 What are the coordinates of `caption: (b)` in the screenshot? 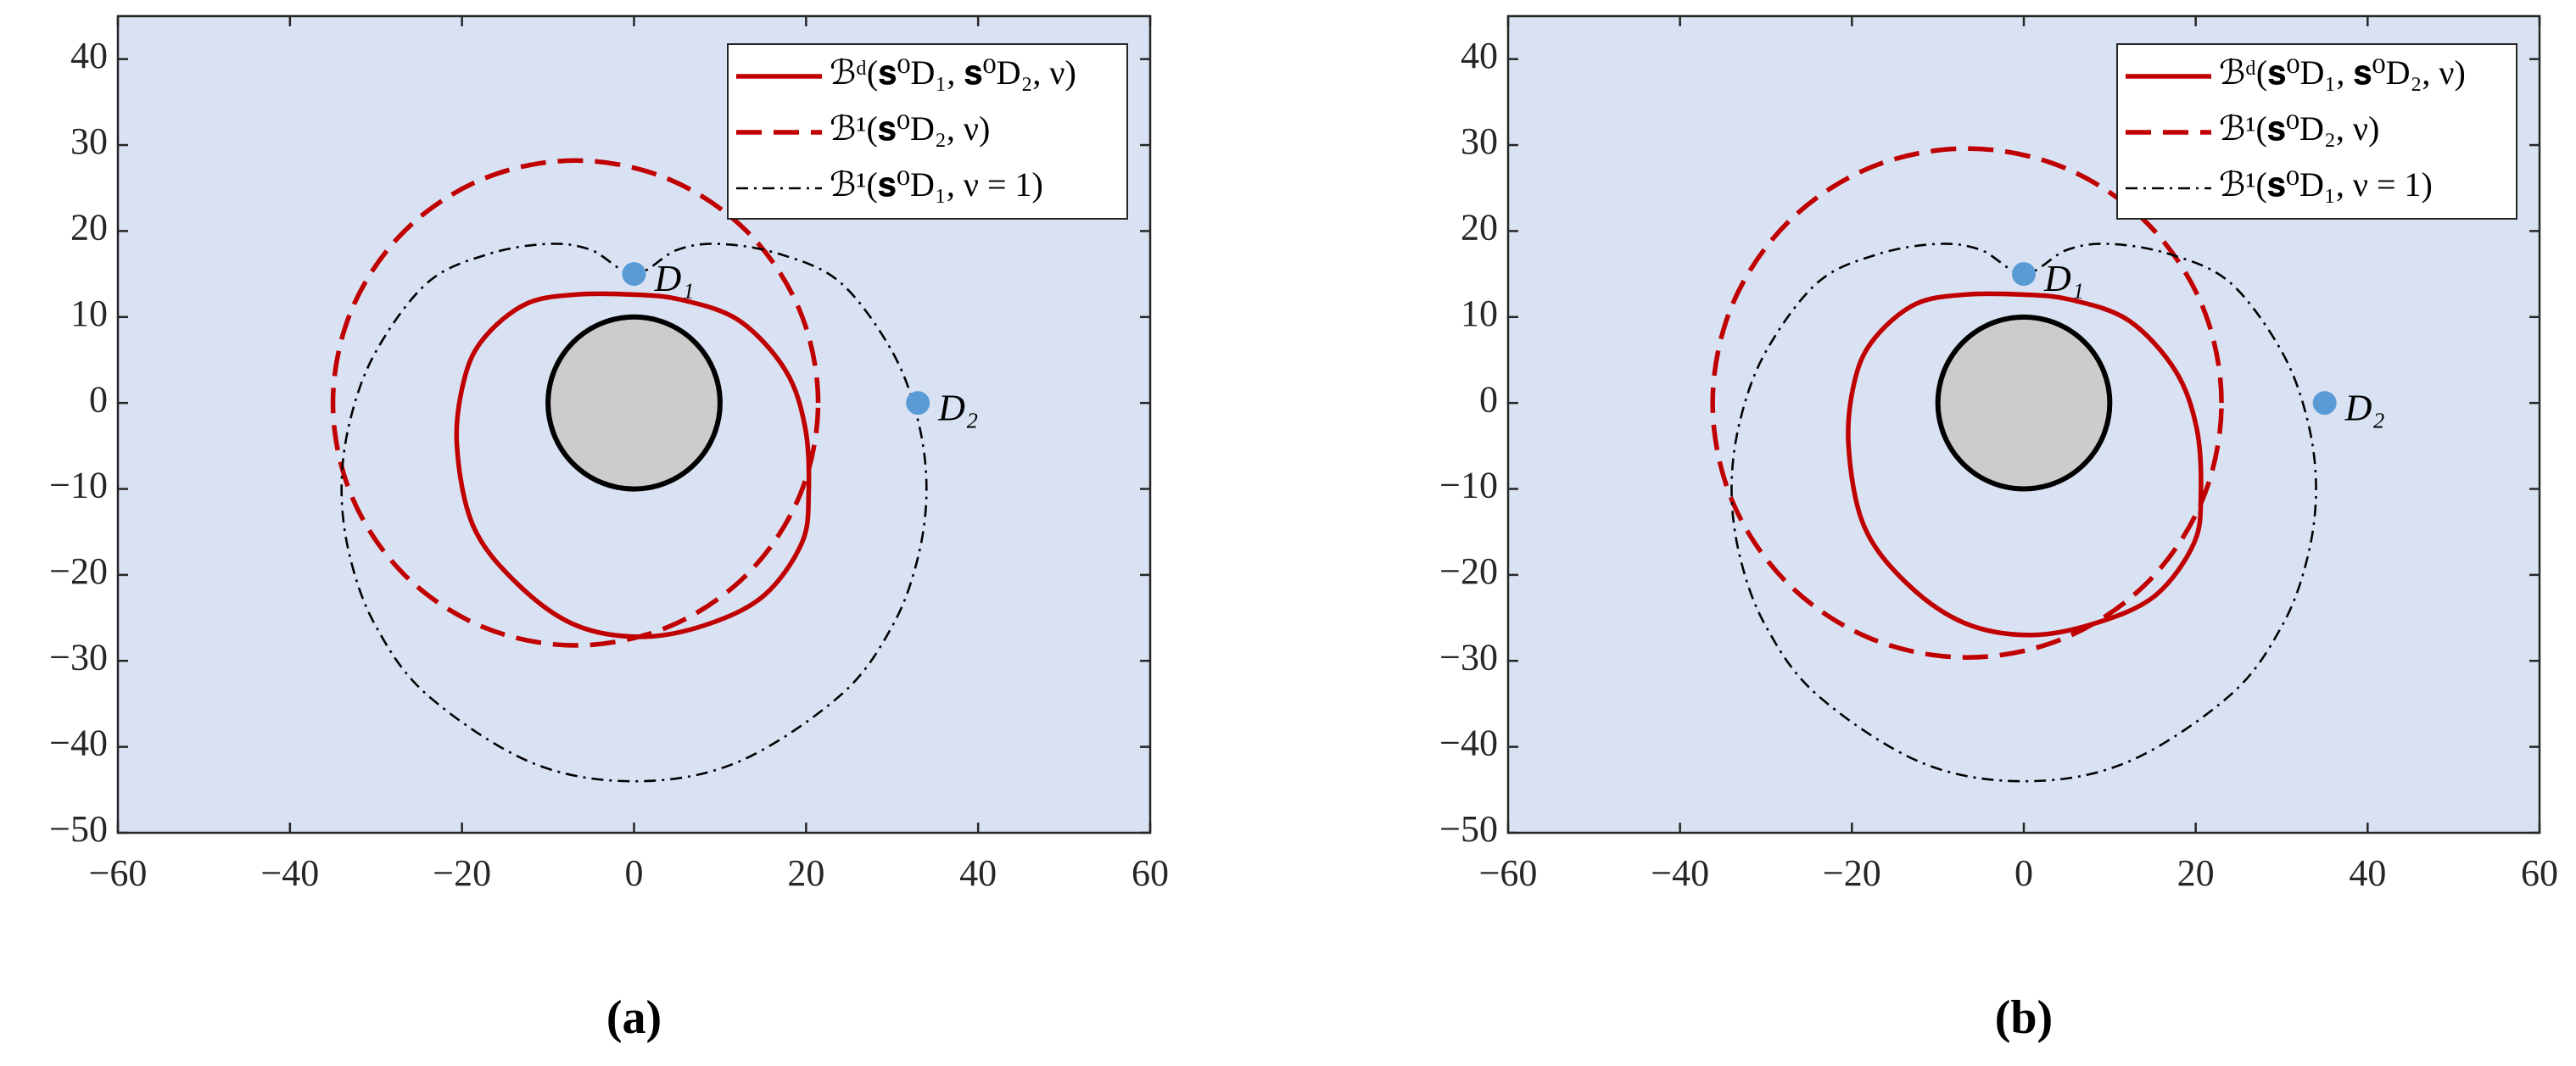 It's located at (2024, 1017).